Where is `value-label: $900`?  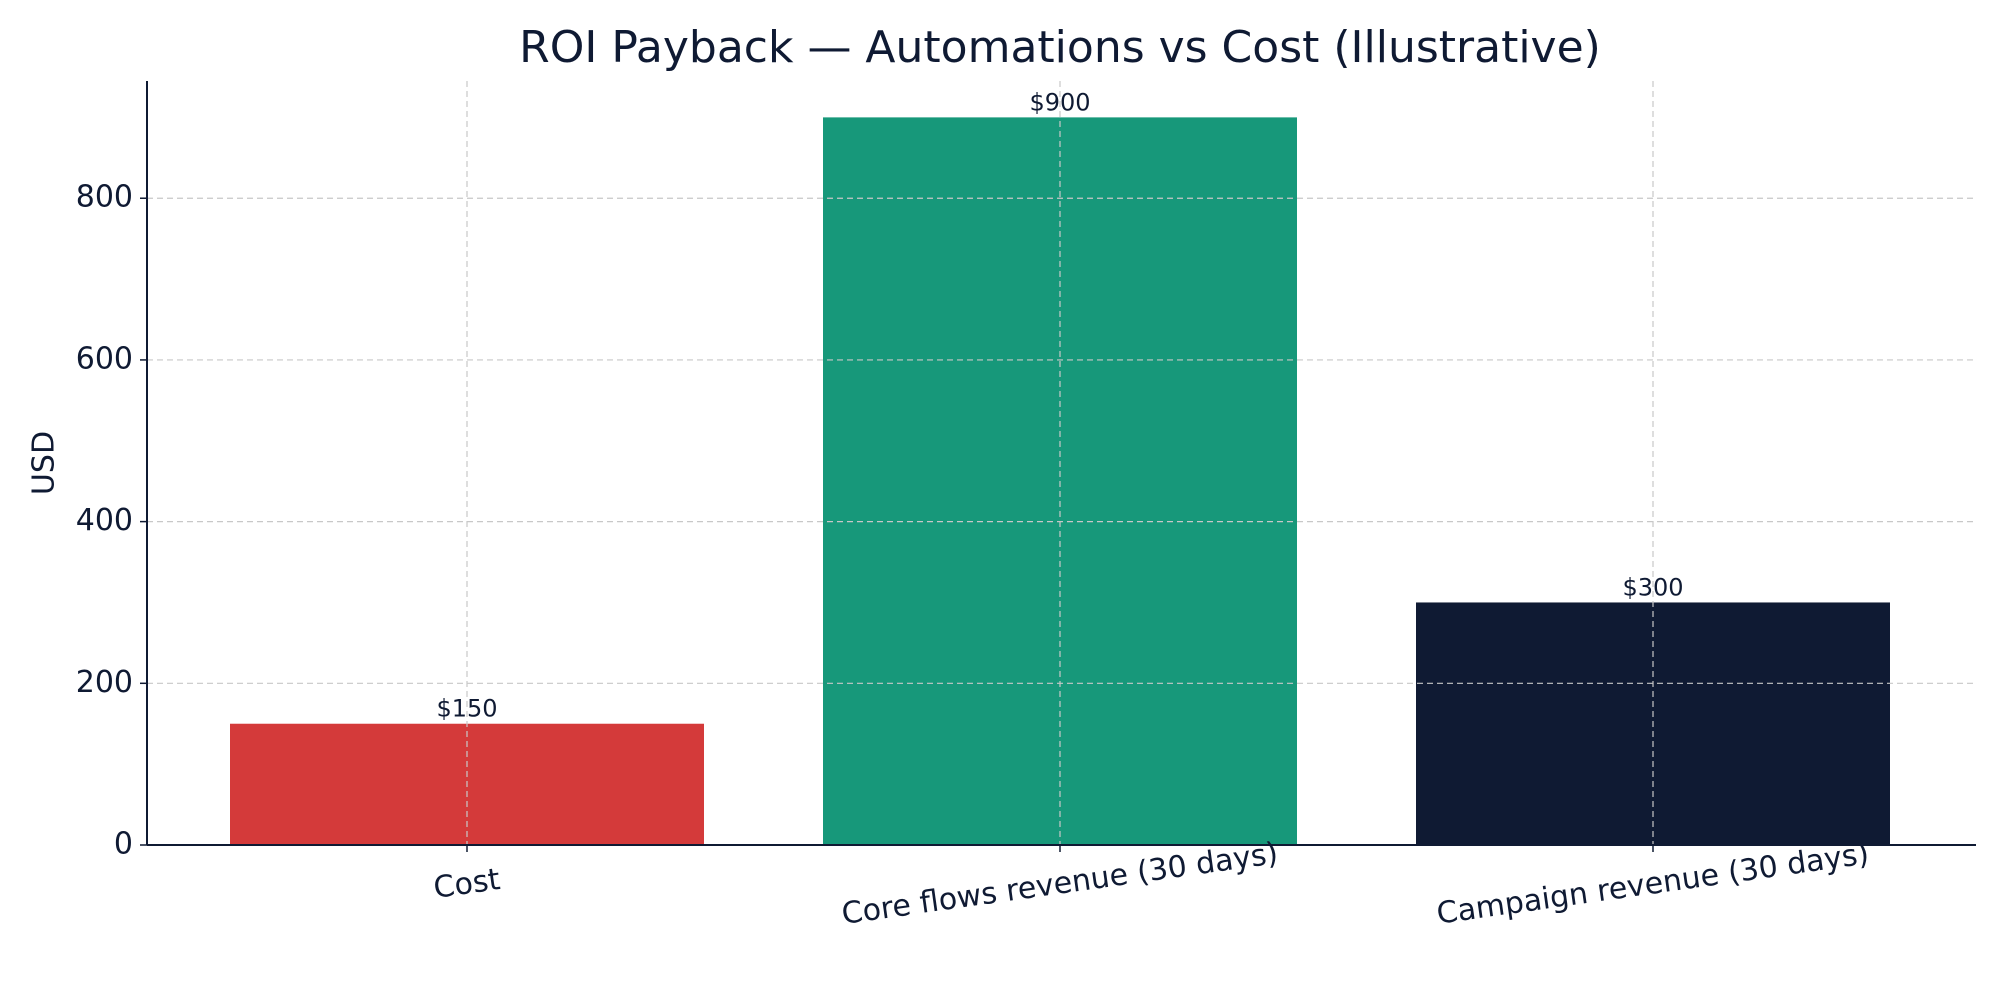
value-label: $900 is located at coordinates (1059, 102).